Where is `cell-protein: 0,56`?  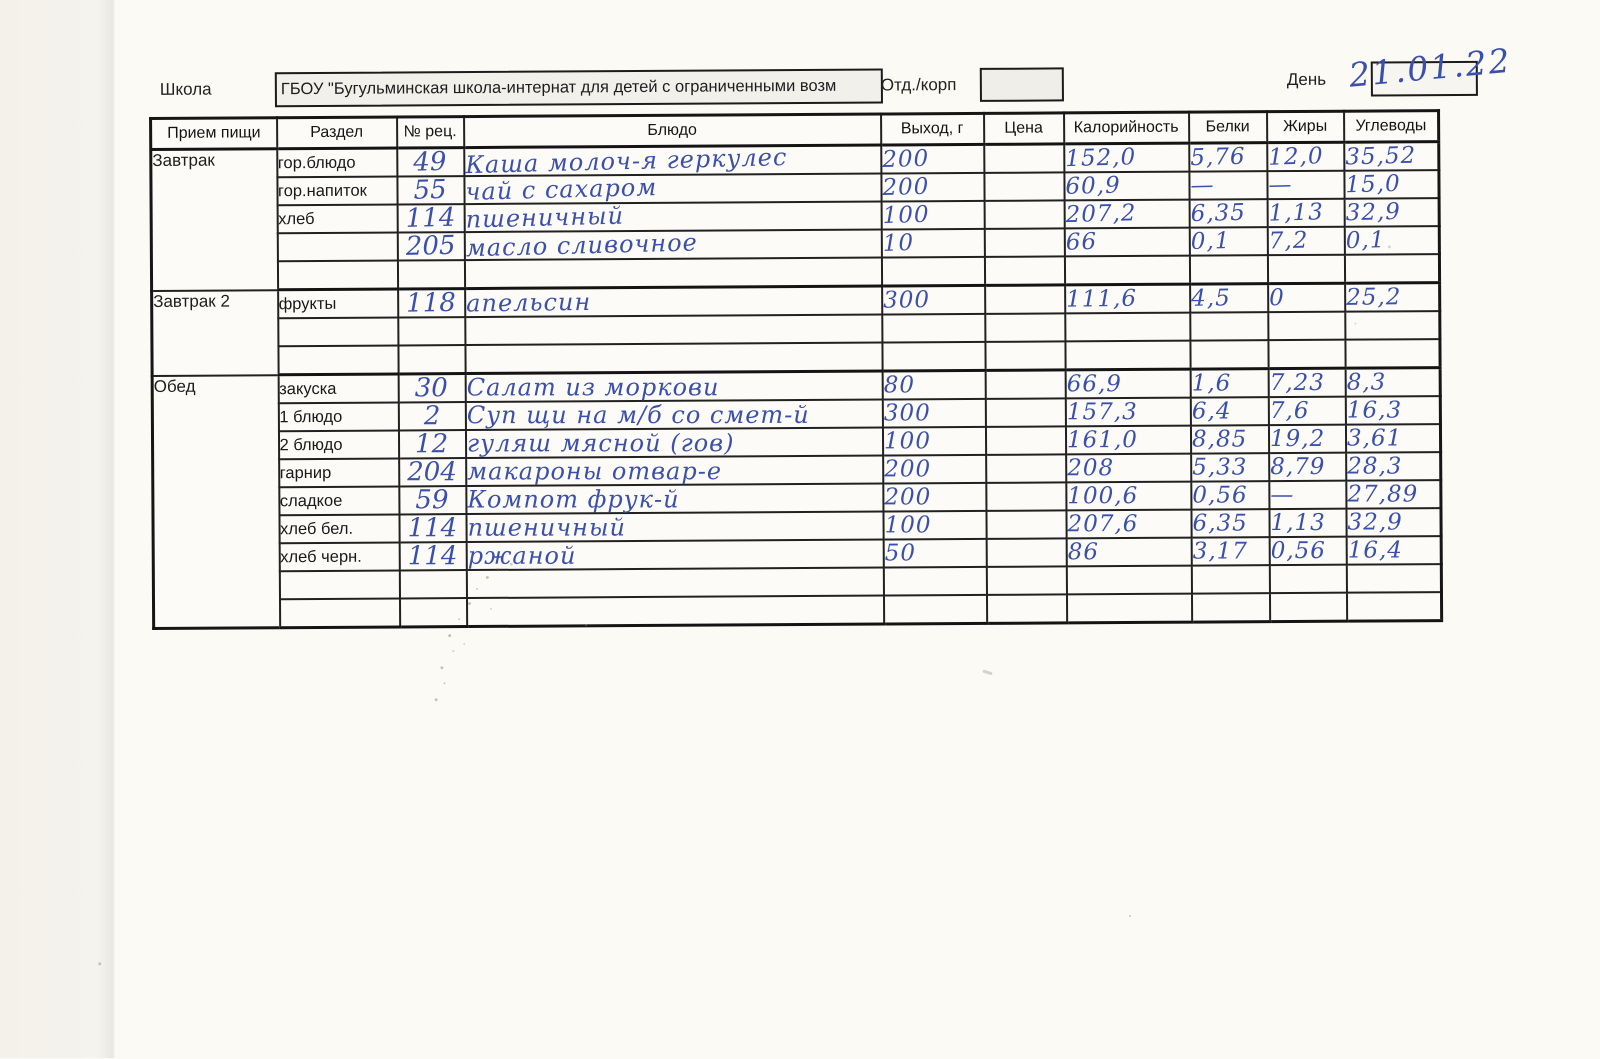
cell-protein: 0,56 is located at coordinates (1229, 495).